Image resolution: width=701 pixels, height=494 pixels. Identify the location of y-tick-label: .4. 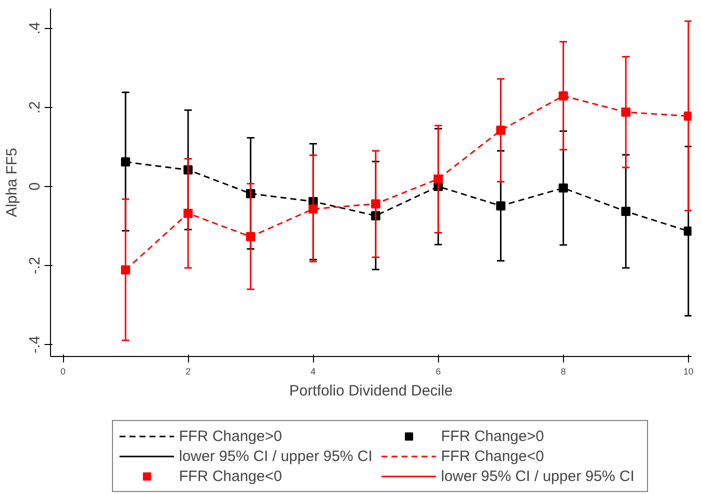
(35, 28).